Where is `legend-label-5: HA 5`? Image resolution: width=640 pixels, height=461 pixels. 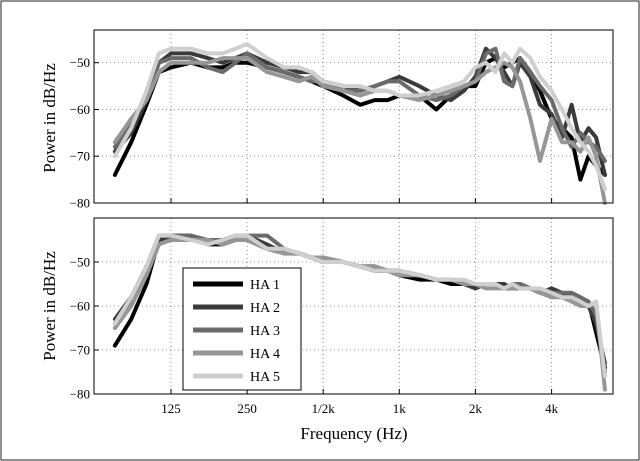 legend-label-5: HA 5 is located at coordinates (265, 377).